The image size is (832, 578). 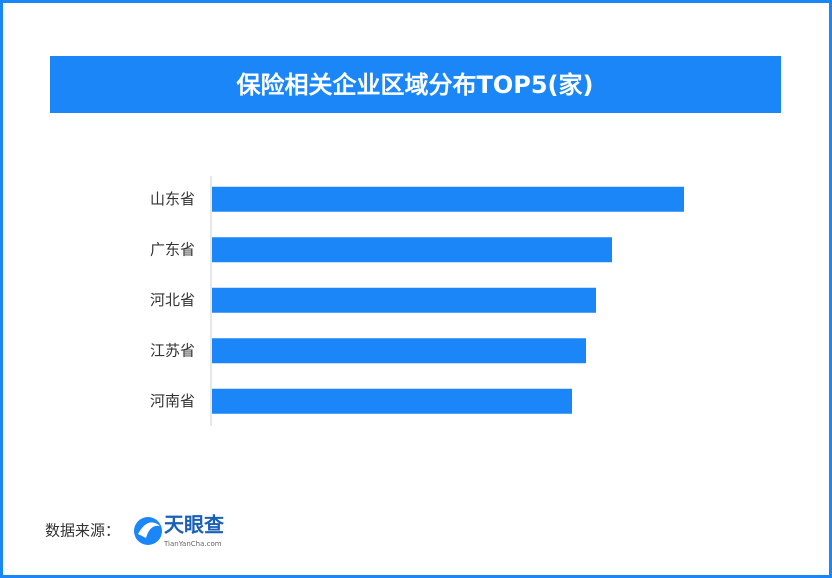 I want to click on logo: 天眼查 TianYanCha.com, so click(x=179, y=530).